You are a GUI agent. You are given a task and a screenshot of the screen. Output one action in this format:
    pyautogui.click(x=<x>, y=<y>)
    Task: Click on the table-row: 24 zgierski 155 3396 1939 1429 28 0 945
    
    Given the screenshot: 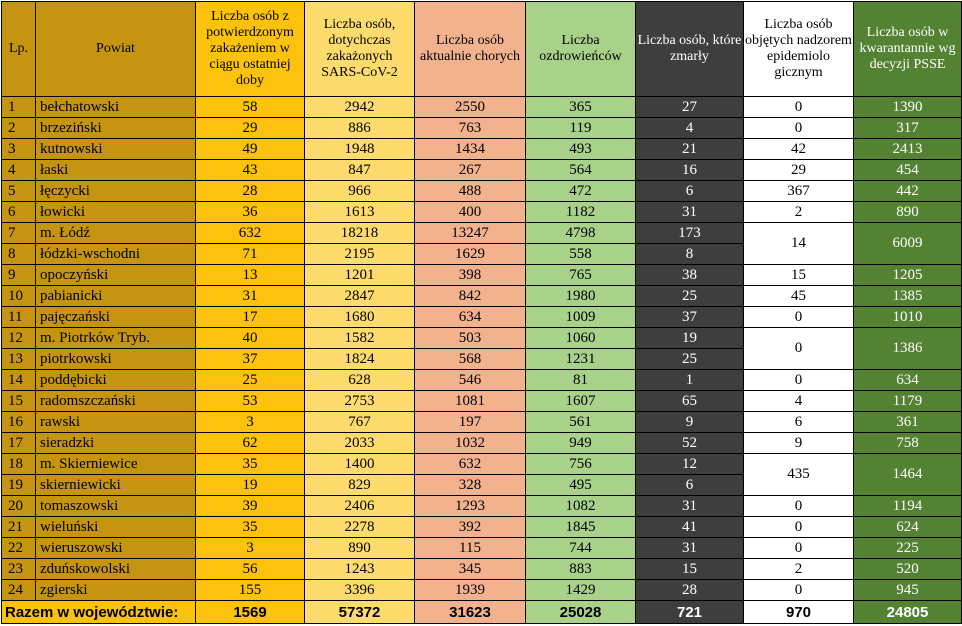 What is the action you would take?
    pyautogui.click(x=481, y=590)
    